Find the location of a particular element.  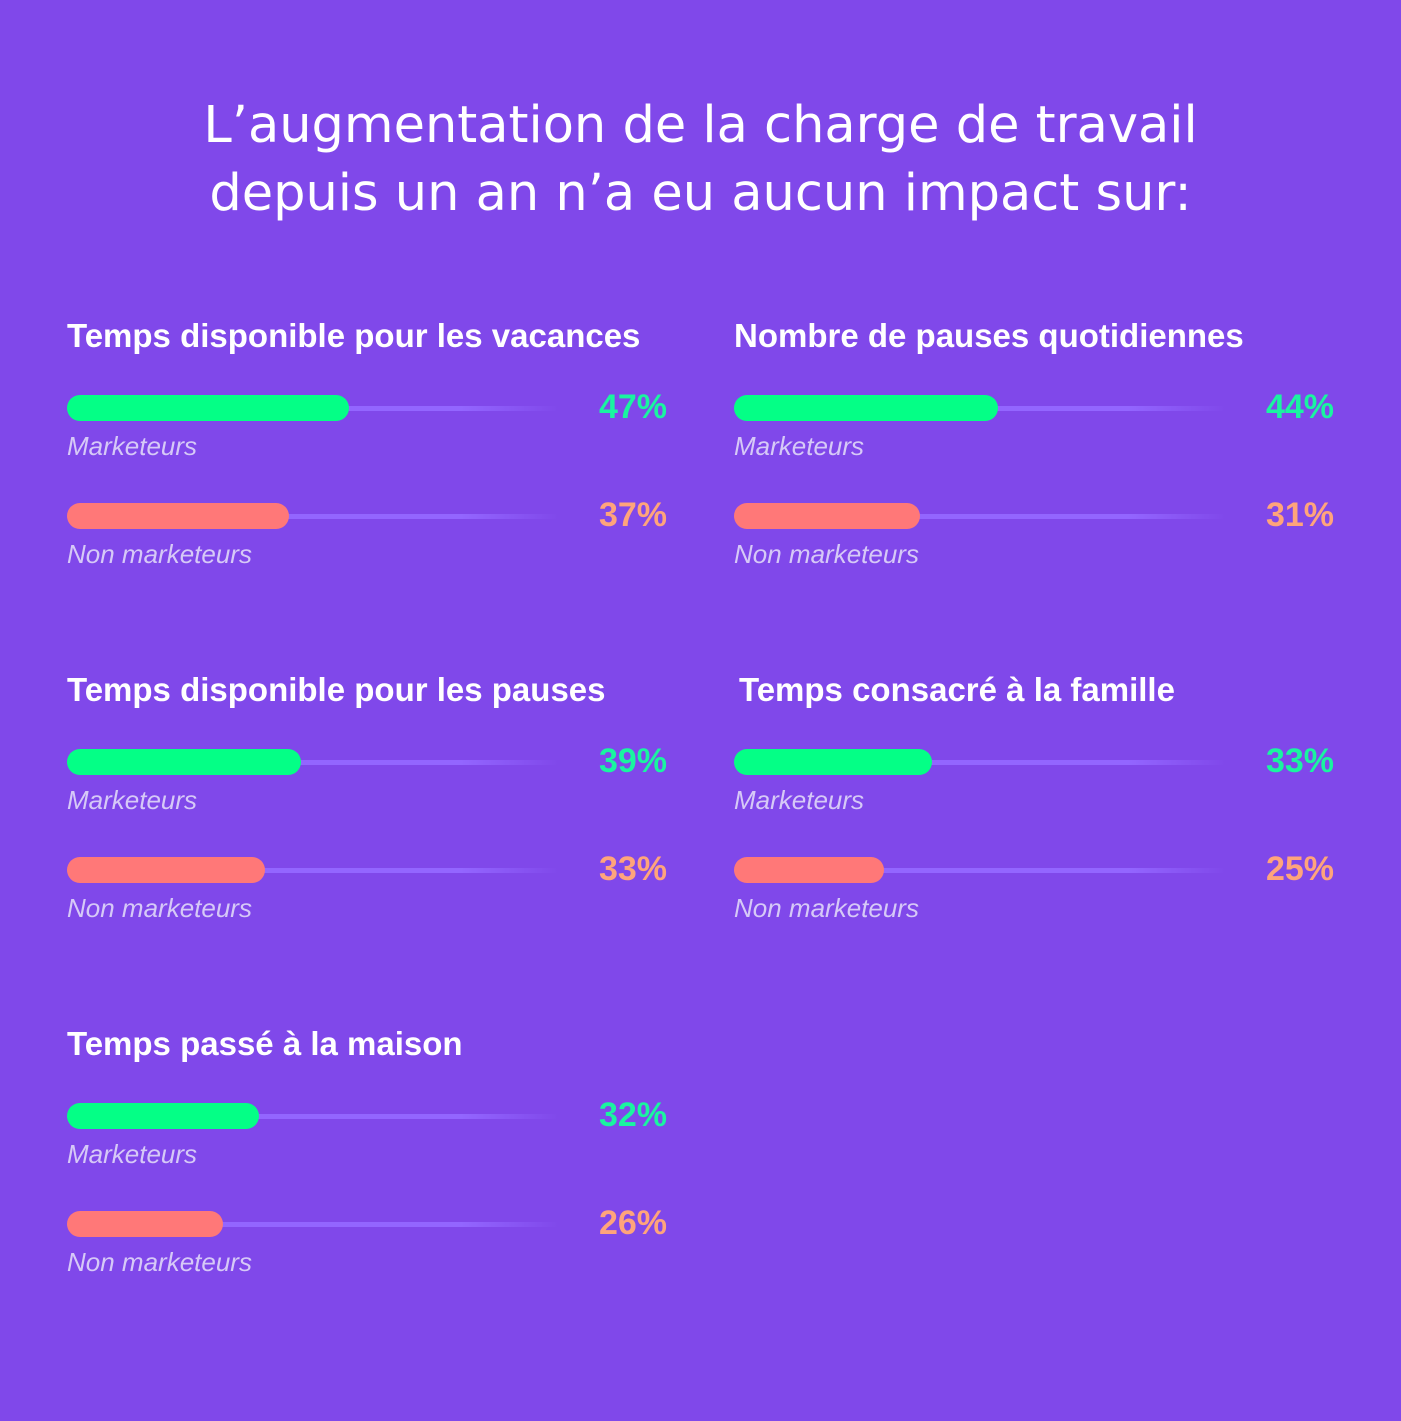

panel-title: Temps passé à la maison is located at coordinates (265, 1043).